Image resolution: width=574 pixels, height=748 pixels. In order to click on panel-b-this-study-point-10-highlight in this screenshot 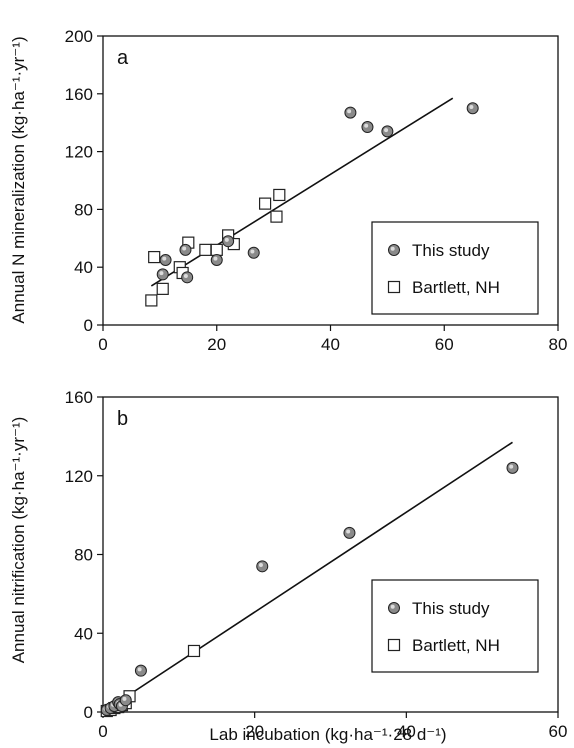, I will do `click(511, 466)`.